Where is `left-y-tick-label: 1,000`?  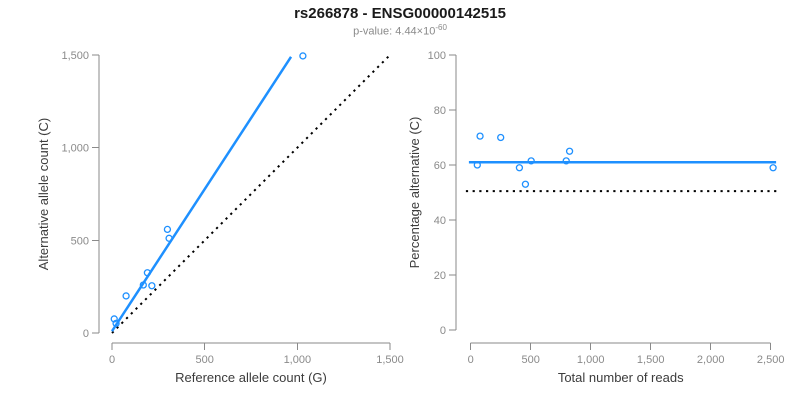
left-y-tick-label: 1,000 is located at coordinates (75, 149).